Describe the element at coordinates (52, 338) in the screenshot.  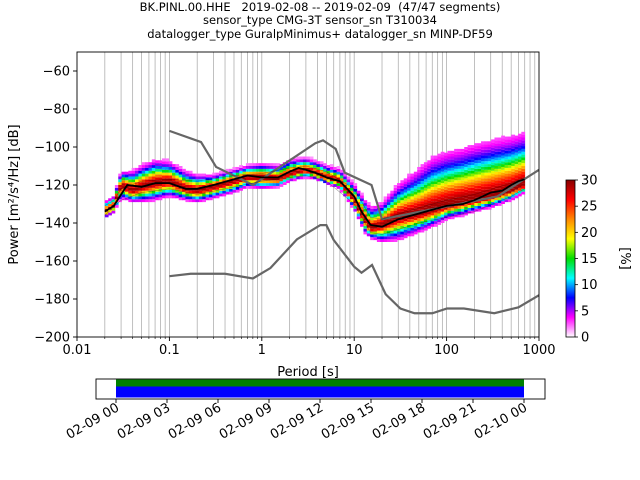
I see `y-tick-label: −200` at that location.